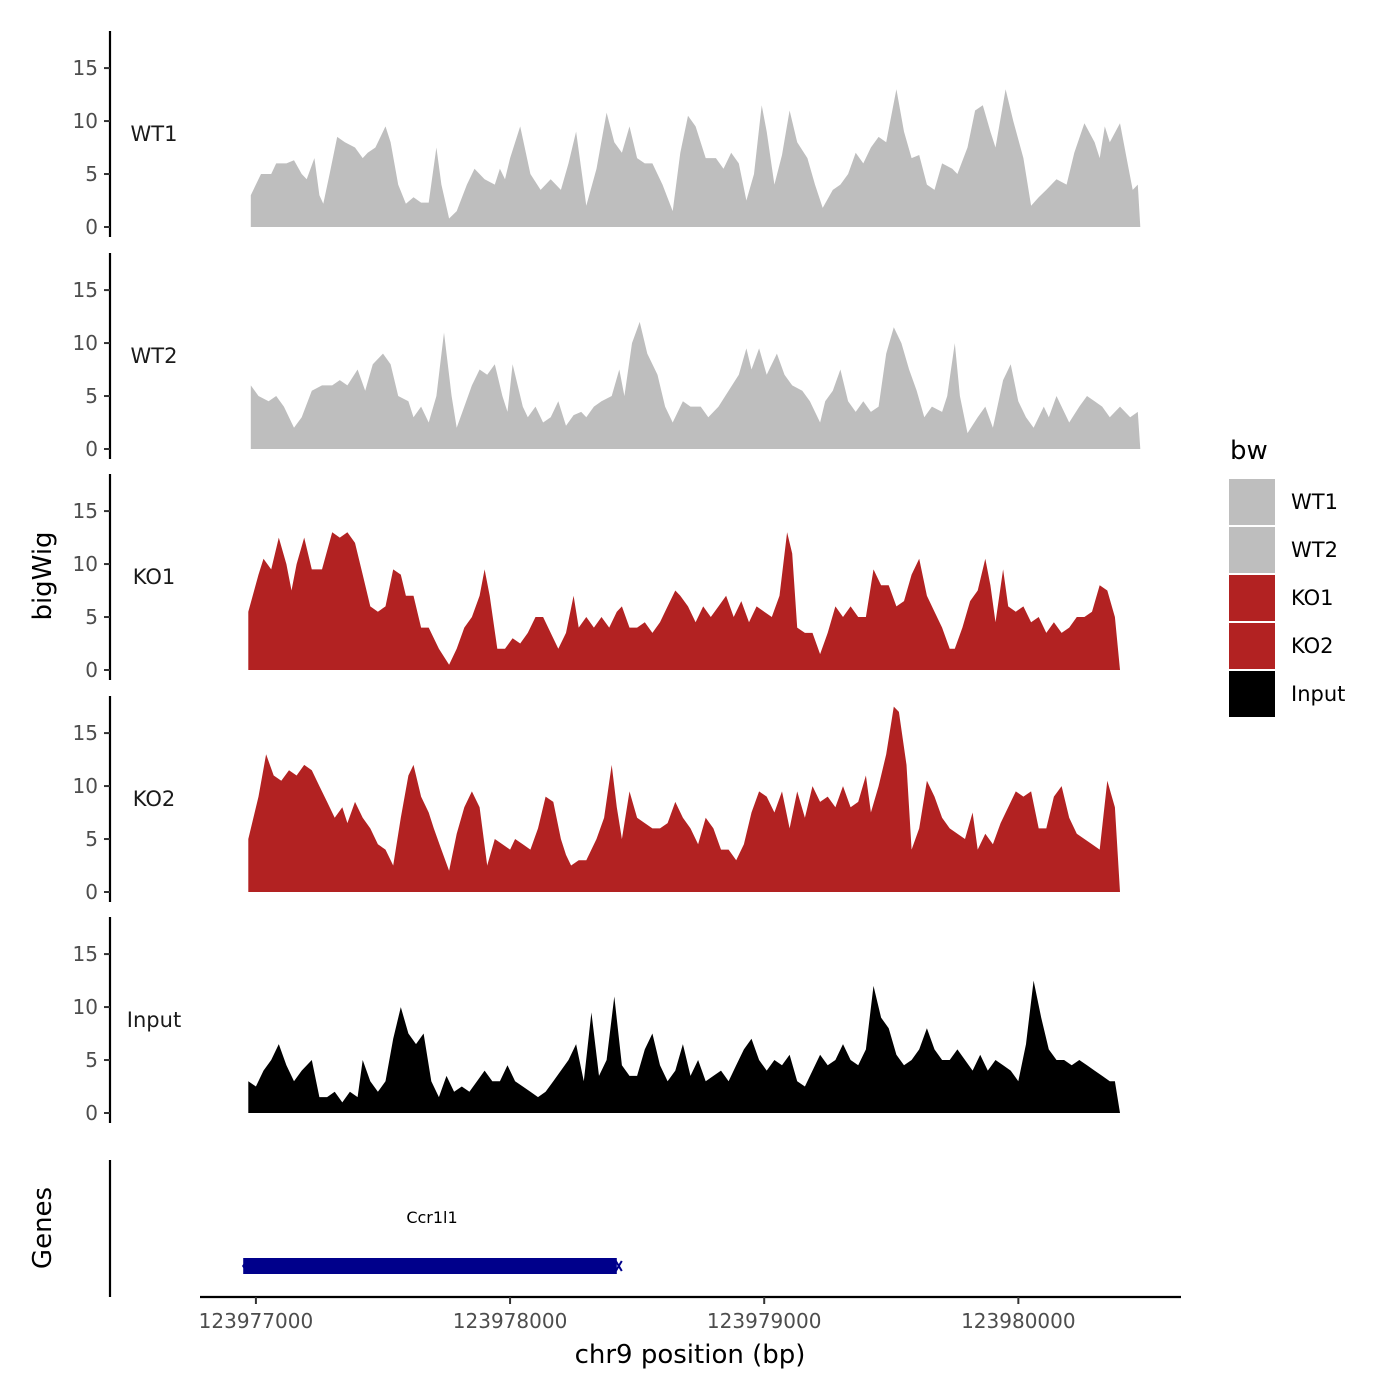 This screenshot has height=1400, width=1400. What do you see at coordinates (43, 1228) in the screenshot?
I see `genes-axis-title: Genes` at bounding box center [43, 1228].